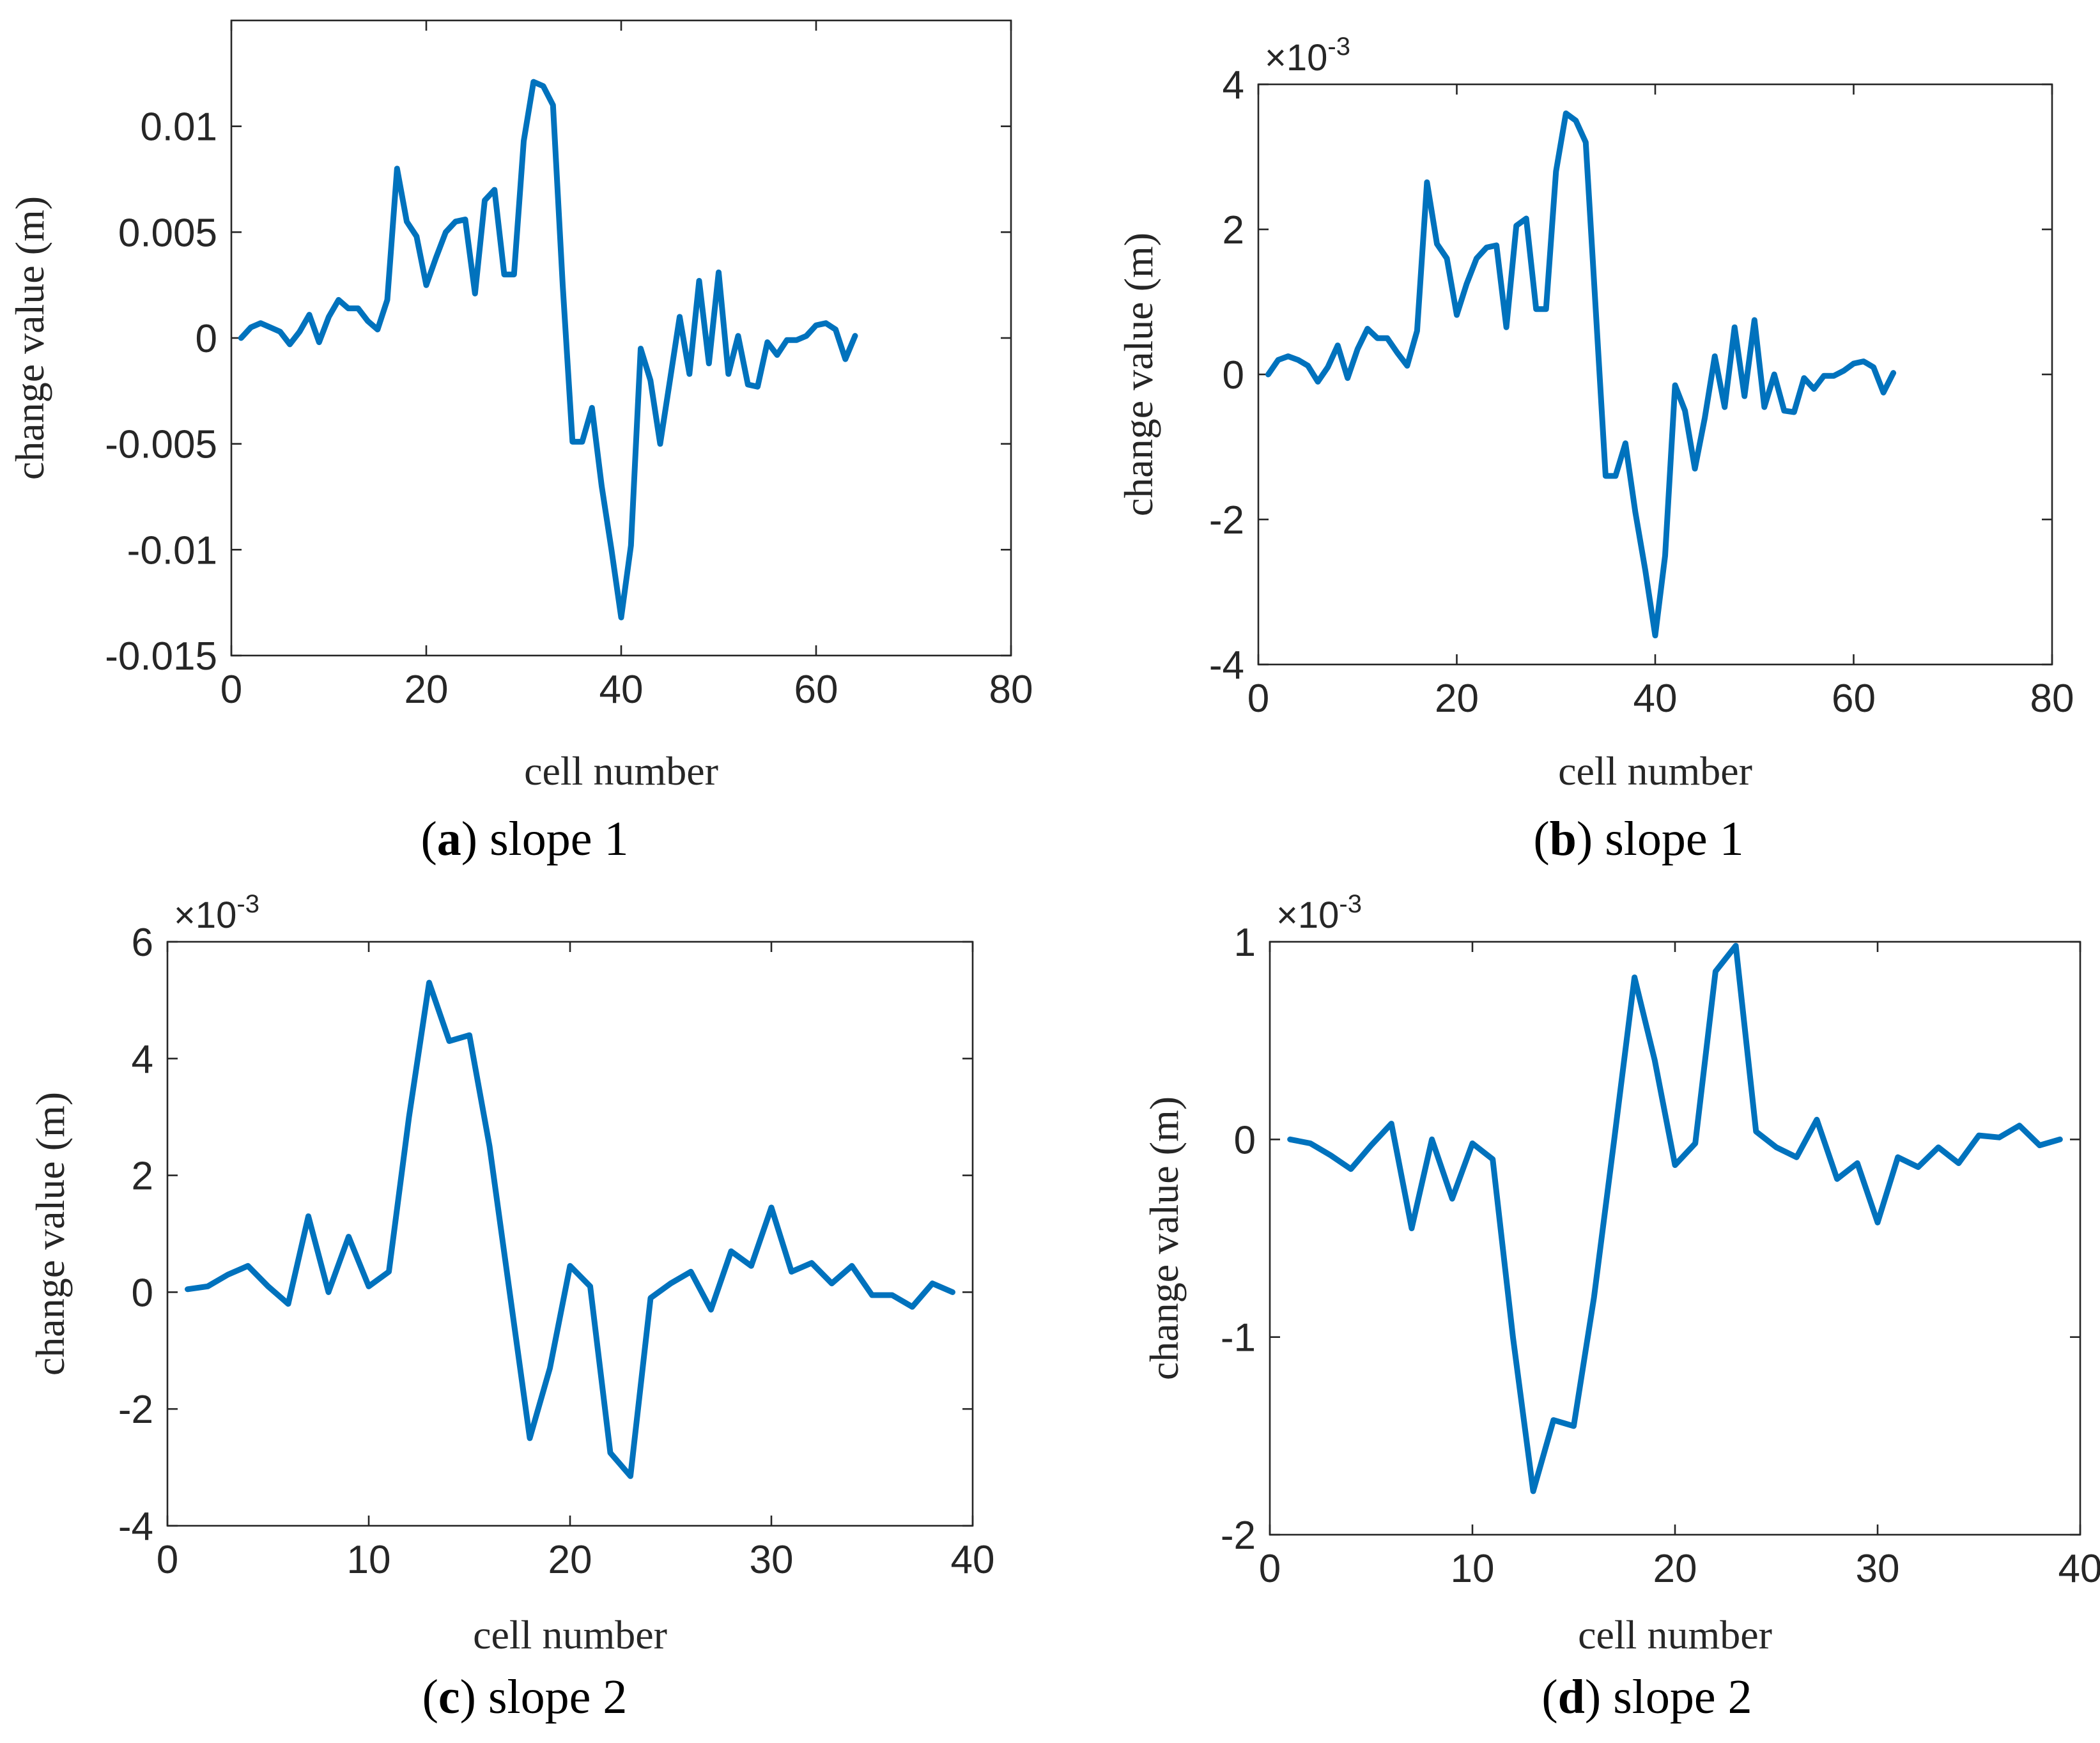 The width and height of the screenshot is (2100, 1743). I want to click on y-tick-label: -0.01, so click(172, 550).